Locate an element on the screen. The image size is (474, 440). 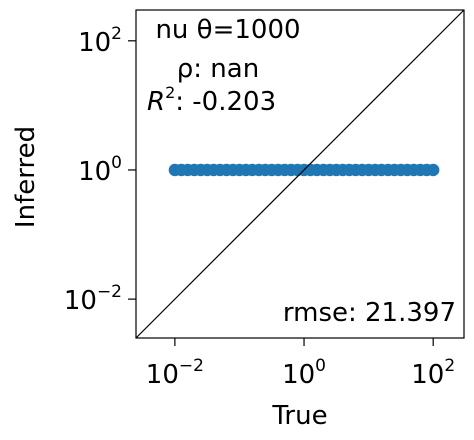
annotation-rho: ρ: nan is located at coordinates (218, 69).